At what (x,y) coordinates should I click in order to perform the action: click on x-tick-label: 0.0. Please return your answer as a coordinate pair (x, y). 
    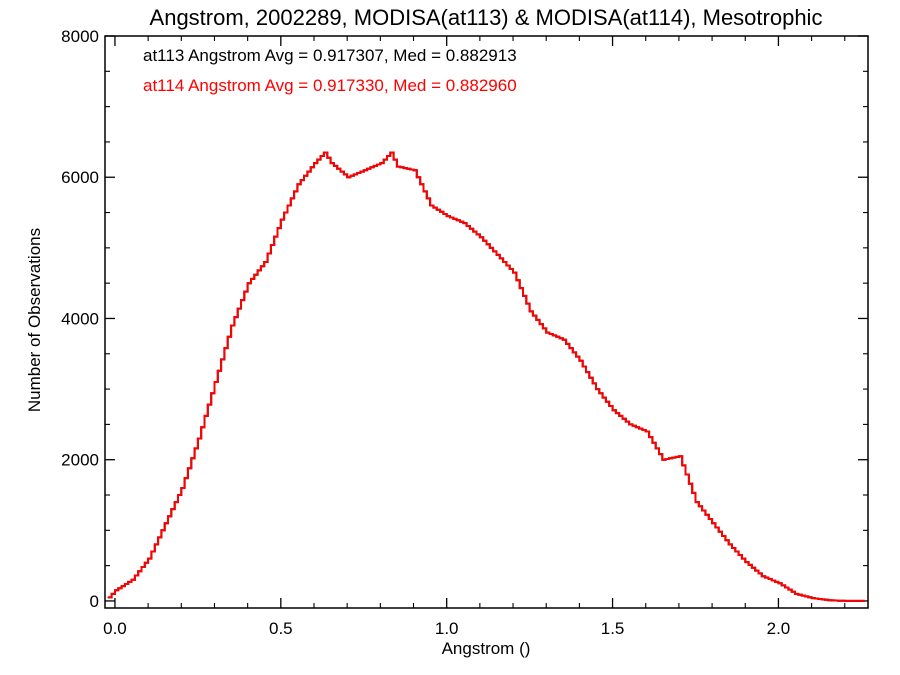
    Looking at the image, I should click on (115, 628).